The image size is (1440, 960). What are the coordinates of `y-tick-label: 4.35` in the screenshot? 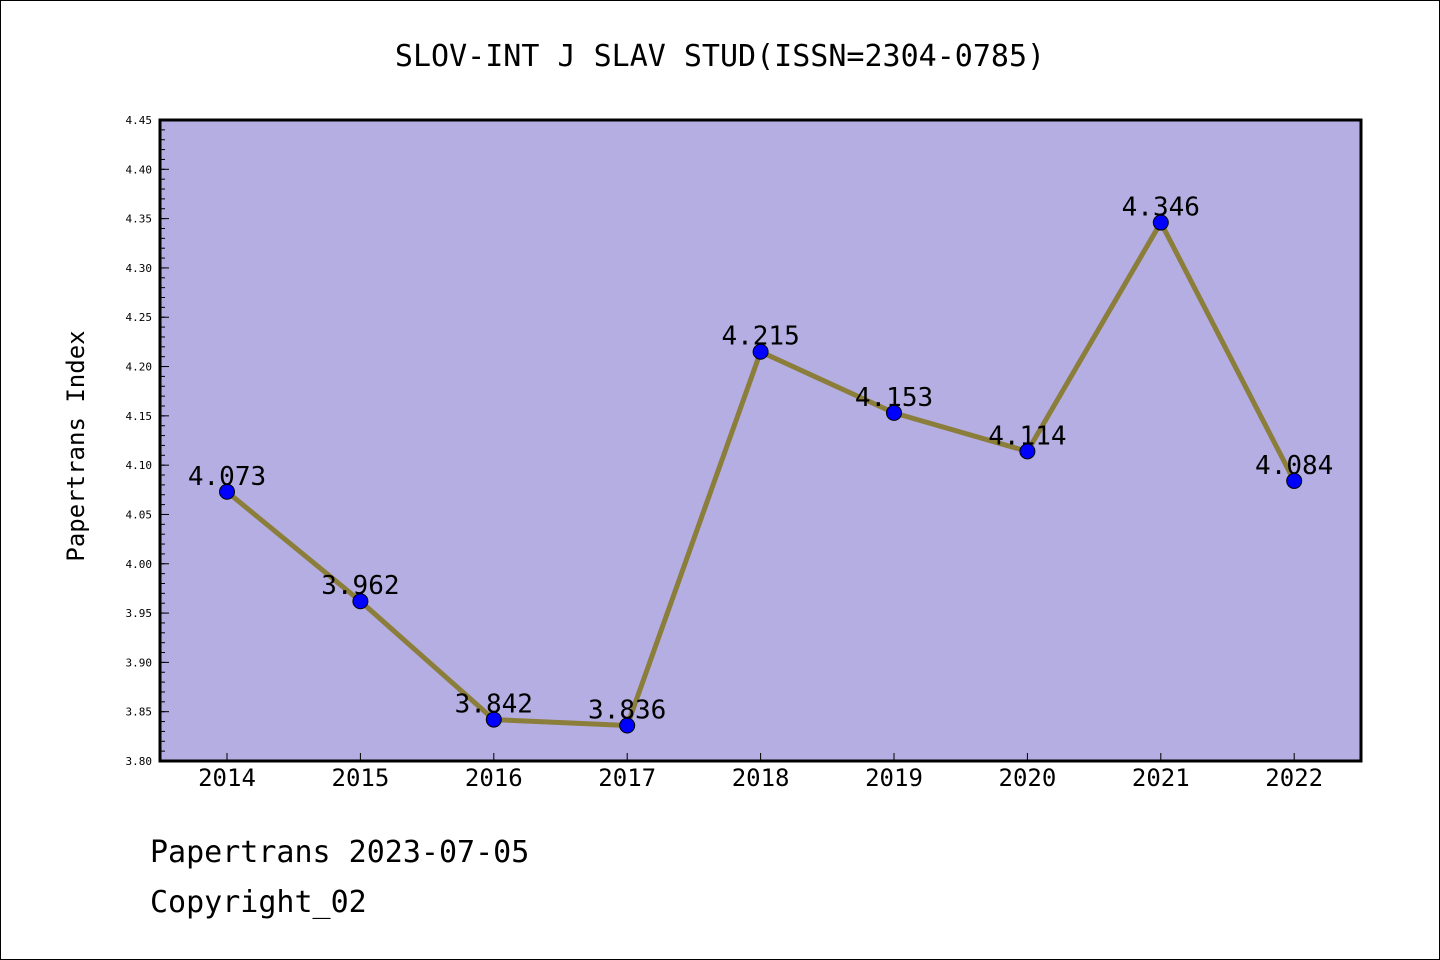 It's located at (139, 219).